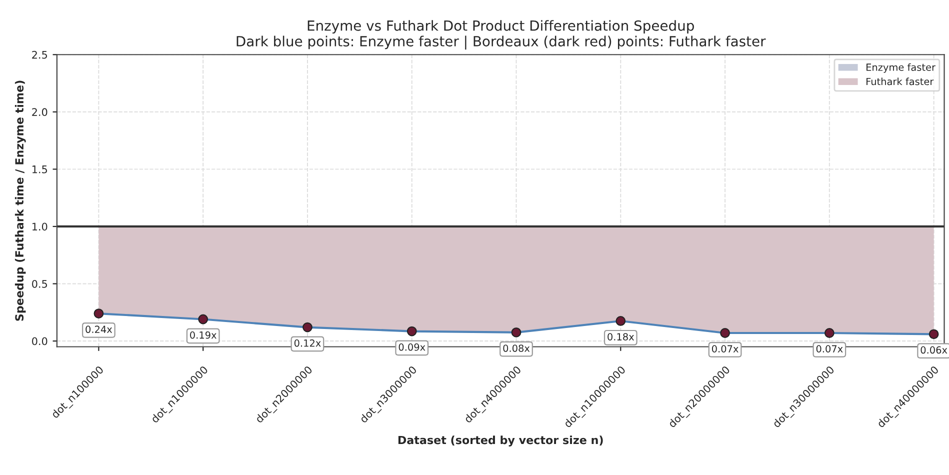 The width and height of the screenshot is (949, 475). I want to click on chart-subtitle: Dark blue points: Enzyme faster | Bordeaux (dark red) points: Futhark faster, so click(501, 43).